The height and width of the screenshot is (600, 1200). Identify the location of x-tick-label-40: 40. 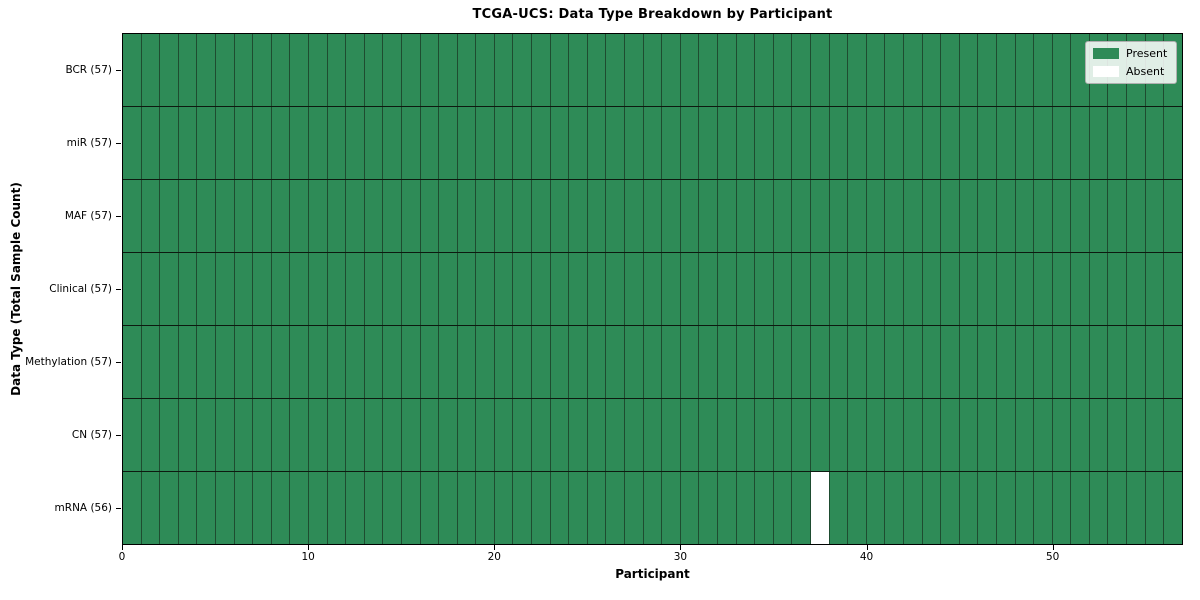
(866, 557).